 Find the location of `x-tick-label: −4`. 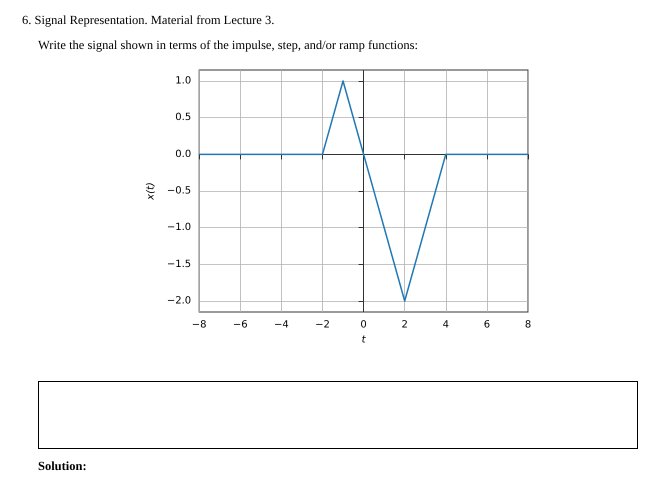

x-tick-label: −4 is located at coordinates (281, 325).